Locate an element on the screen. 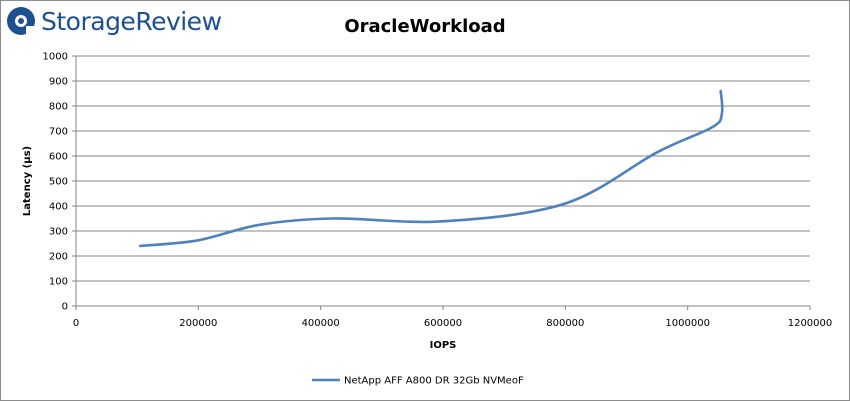 Image resolution: width=850 pixels, height=401 pixels. x-tick-label: 0 is located at coordinates (76, 323).